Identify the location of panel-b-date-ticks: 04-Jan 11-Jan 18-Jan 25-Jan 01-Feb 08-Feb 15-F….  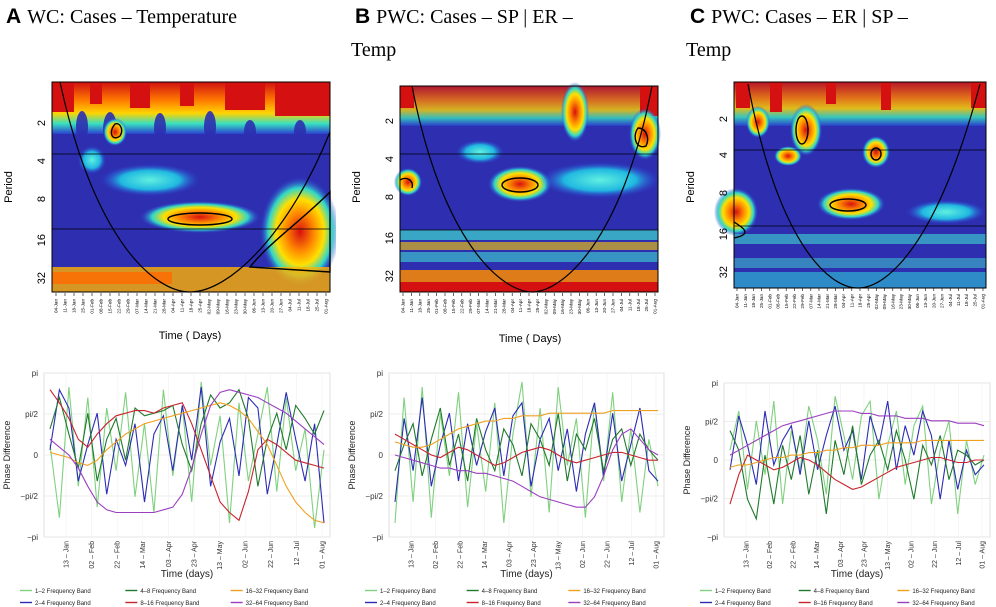
(529, 303).